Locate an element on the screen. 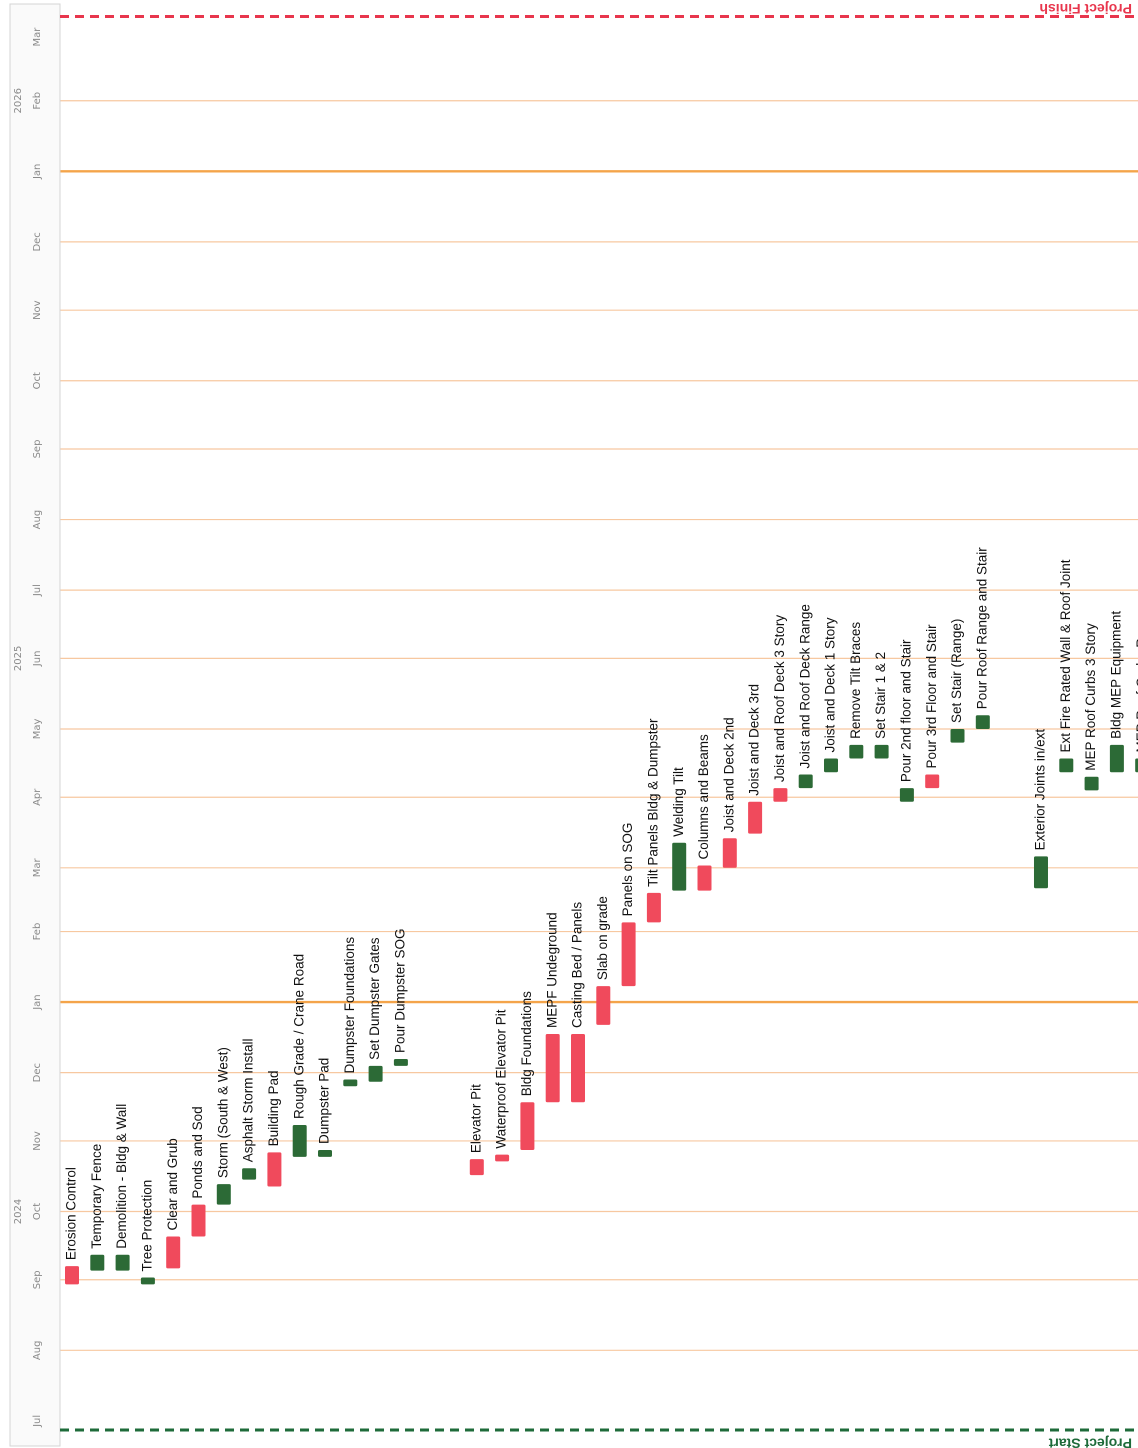  axis-band is located at coordinates (35, 725).